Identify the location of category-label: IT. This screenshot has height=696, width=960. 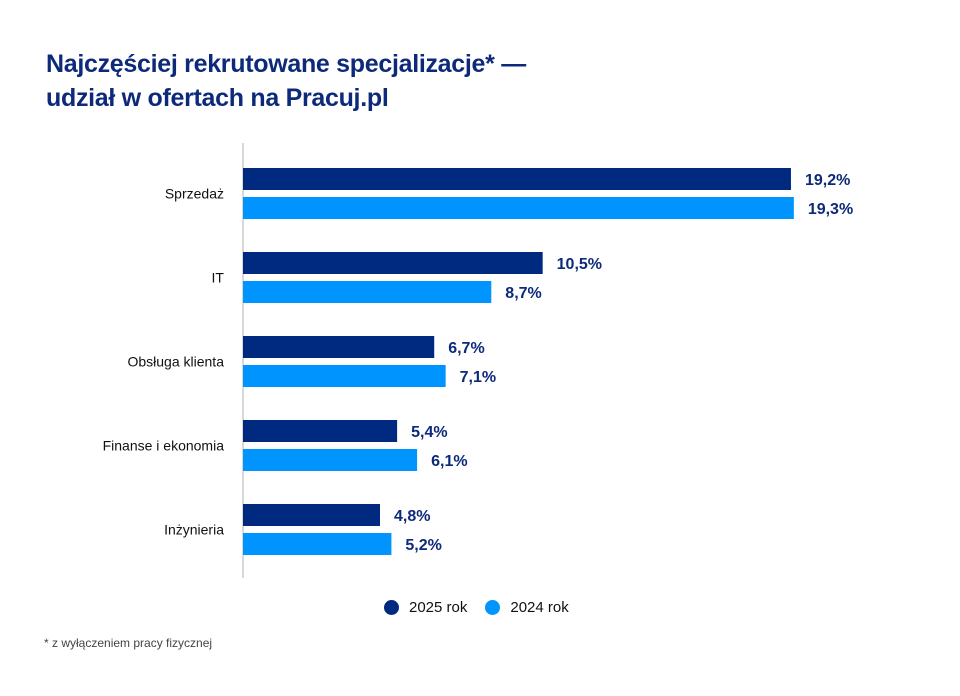
(218, 278).